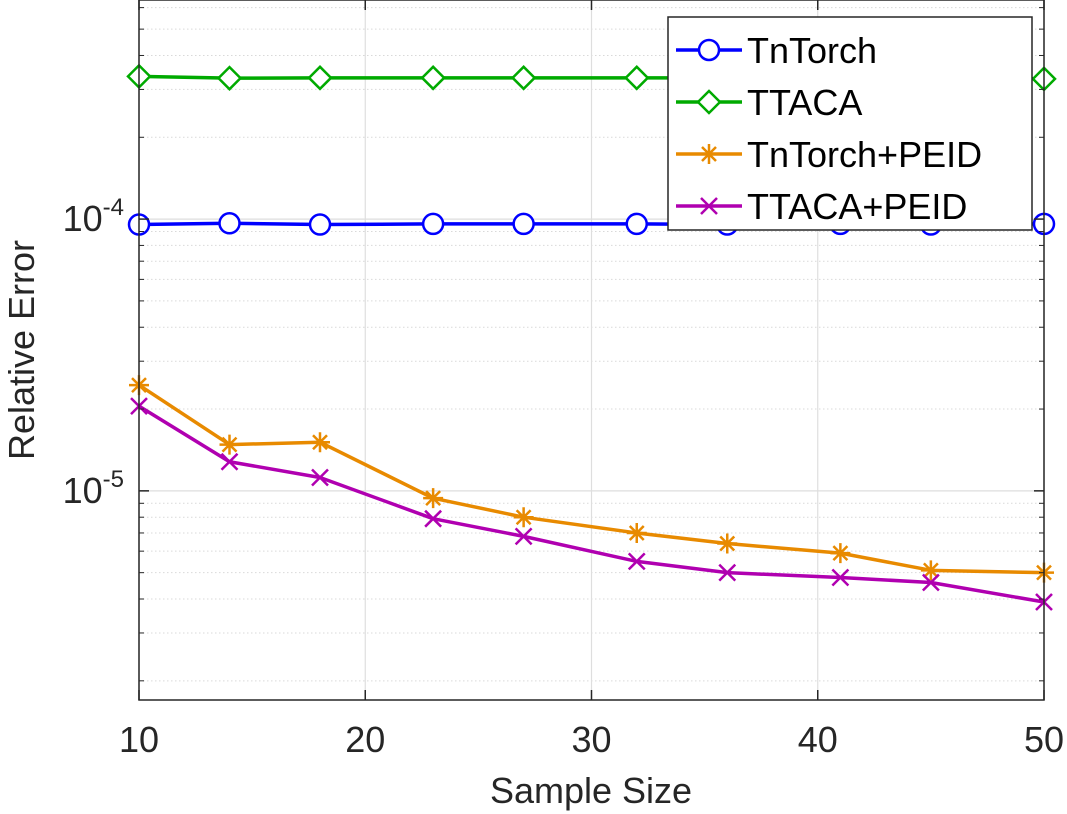 This screenshot has width=1067, height=814. I want to click on x-tick-label: 10, so click(139, 739).